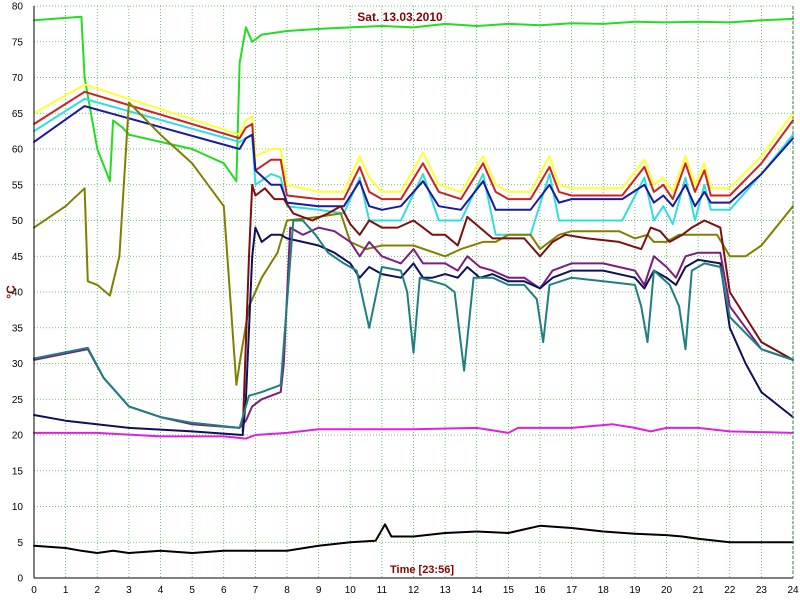  I want to click on y-tick-label: 75, so click(18, 42).